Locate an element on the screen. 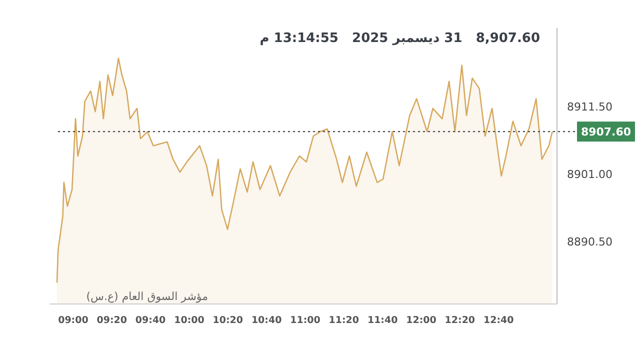  x-tick-label: 12:00 is located at coordinates (421, 320).